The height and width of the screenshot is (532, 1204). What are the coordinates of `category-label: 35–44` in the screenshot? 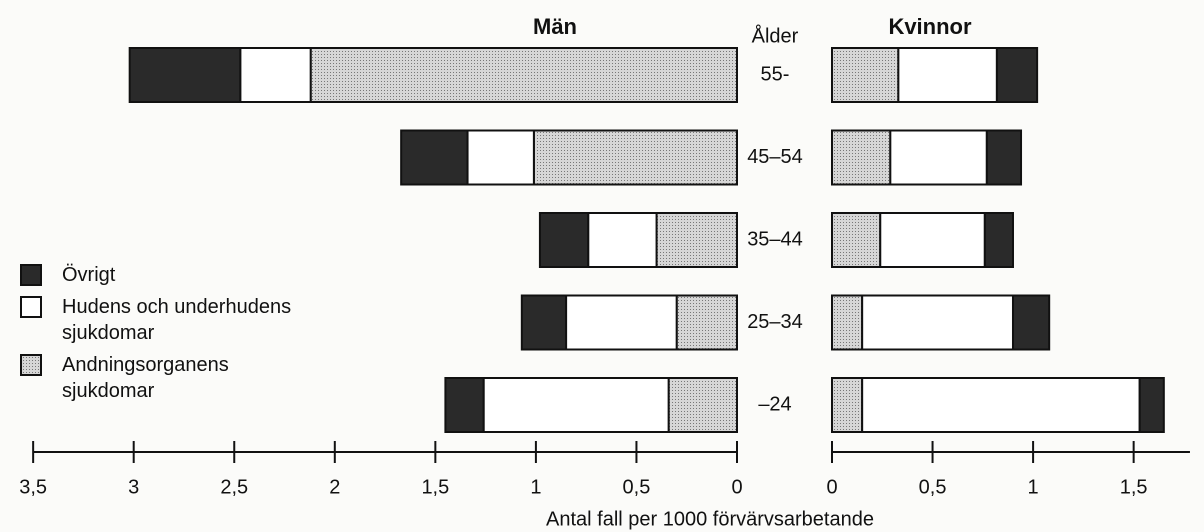 It's located at (775, 239).